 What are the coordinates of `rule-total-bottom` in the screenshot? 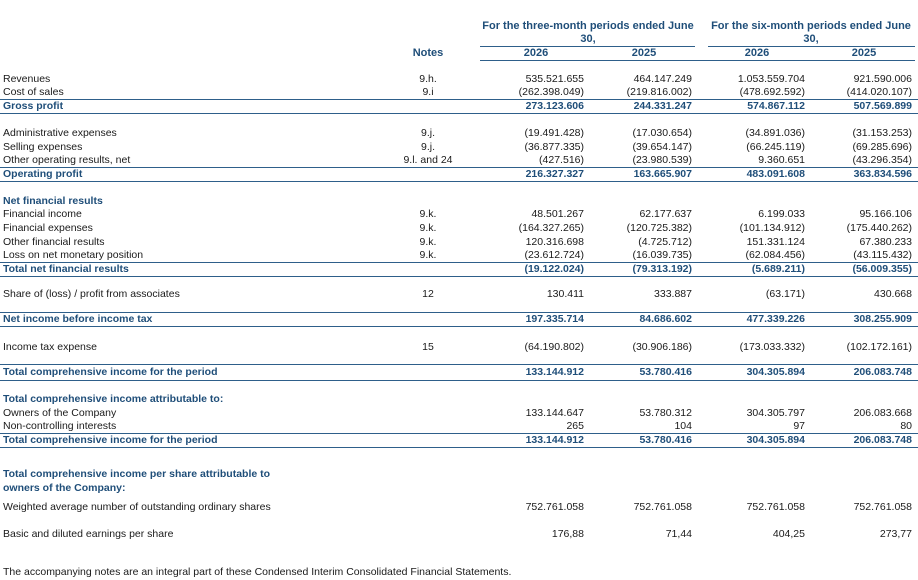 It's located at (459, 380).